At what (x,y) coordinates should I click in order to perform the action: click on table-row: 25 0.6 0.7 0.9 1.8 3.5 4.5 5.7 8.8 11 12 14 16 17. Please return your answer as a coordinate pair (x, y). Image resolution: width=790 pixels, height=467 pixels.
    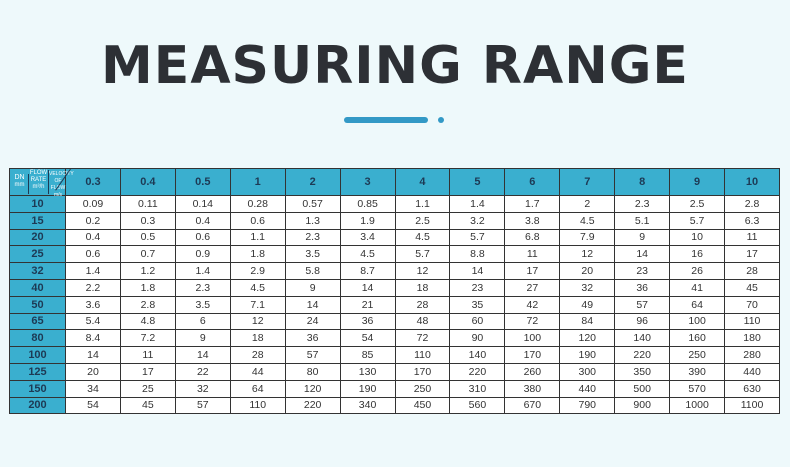
    Looking at the image, I should click on (394, 254).